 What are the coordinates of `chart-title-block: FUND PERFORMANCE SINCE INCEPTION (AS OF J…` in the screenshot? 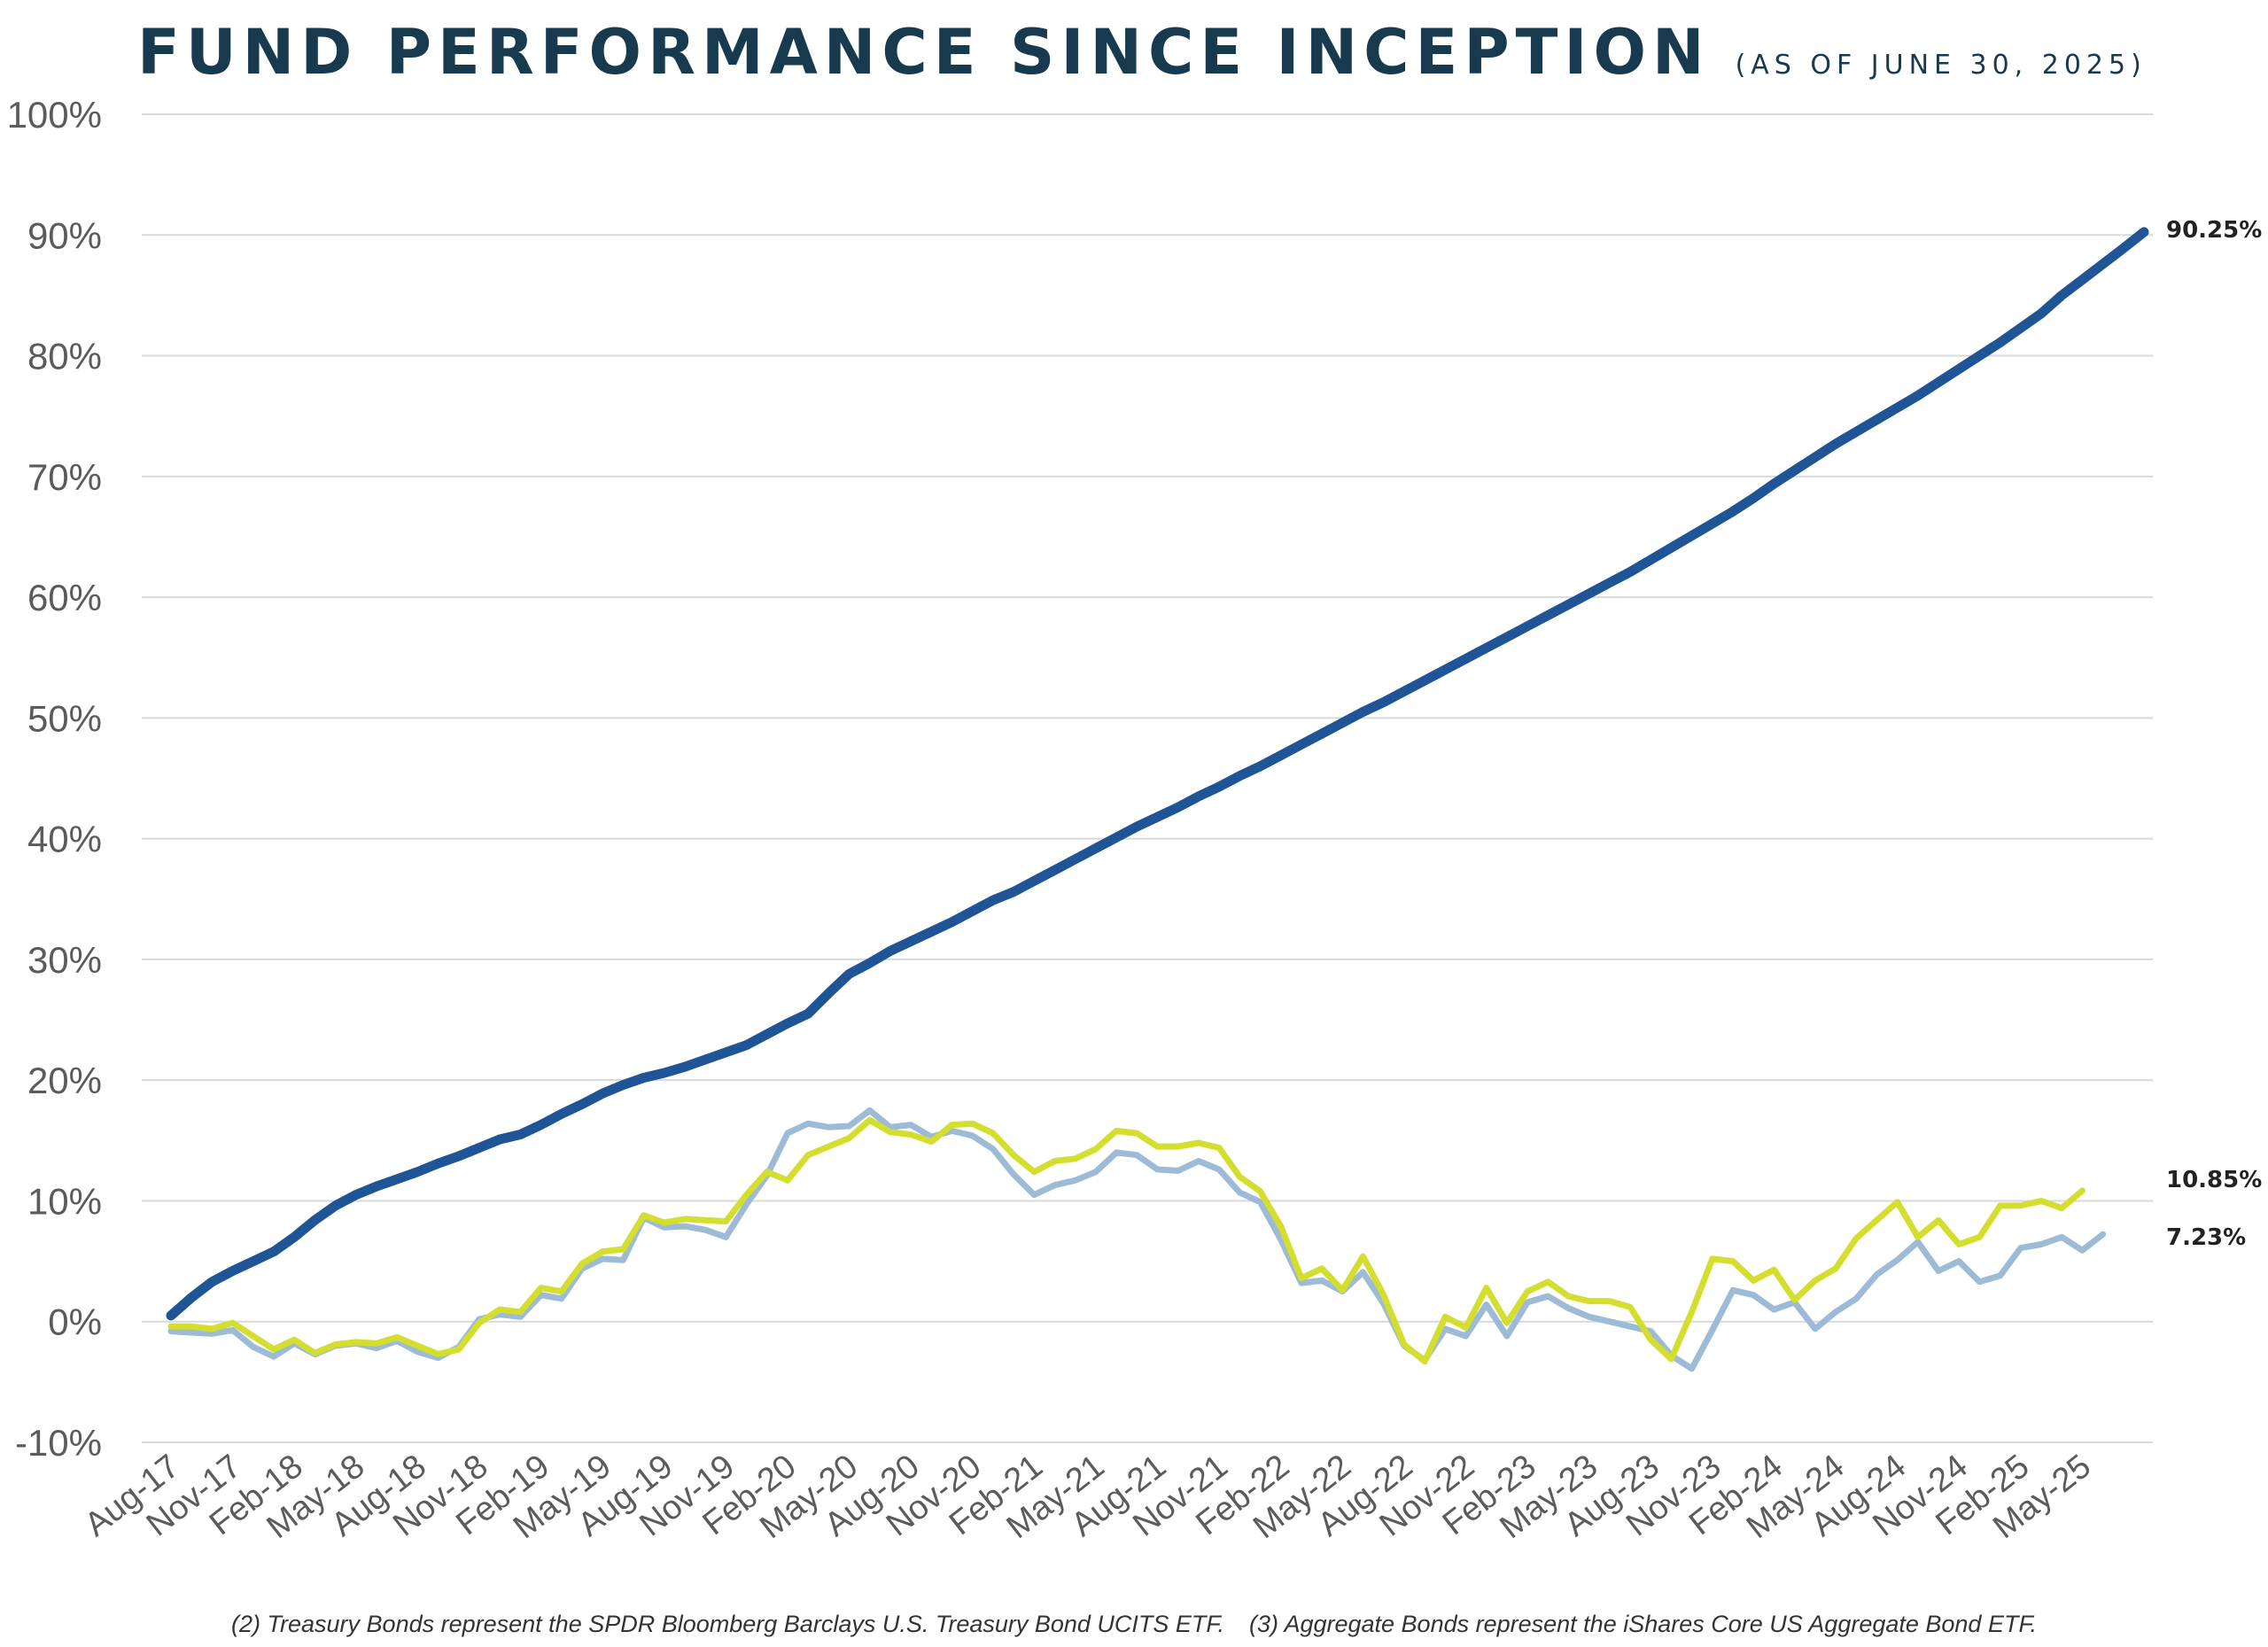 It's located at (1142, 52).